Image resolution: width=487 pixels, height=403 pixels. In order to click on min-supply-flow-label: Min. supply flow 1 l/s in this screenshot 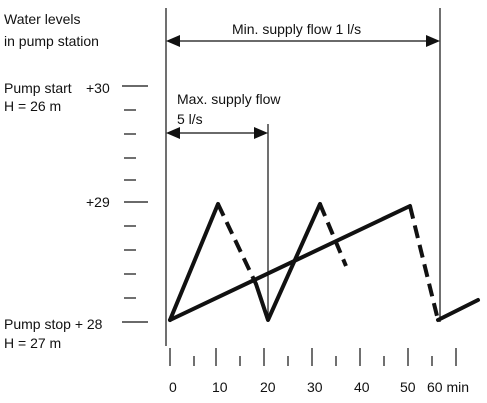, I will do `click(296, 29)`.